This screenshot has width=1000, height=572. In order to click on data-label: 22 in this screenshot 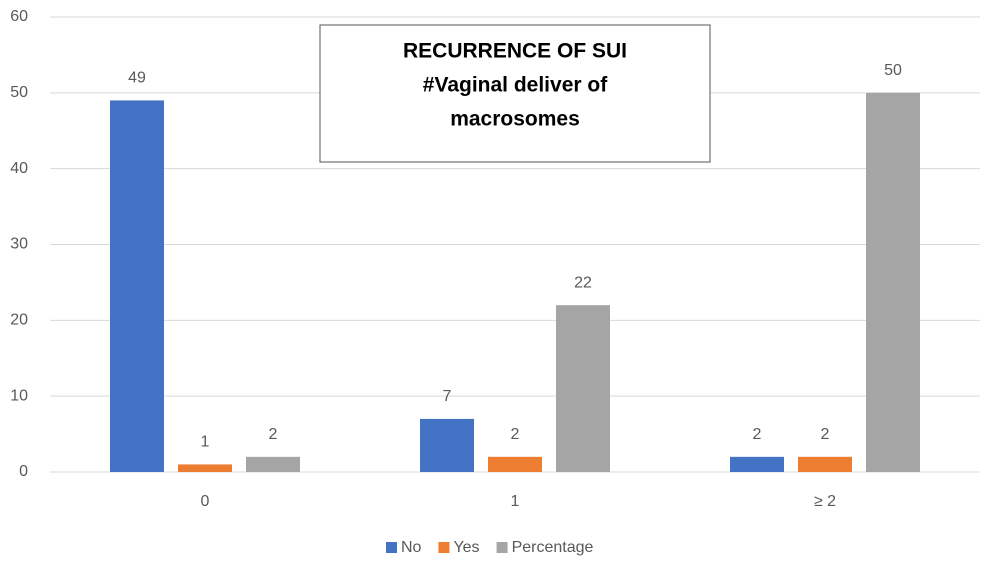, I will do `click(583, 282)`.